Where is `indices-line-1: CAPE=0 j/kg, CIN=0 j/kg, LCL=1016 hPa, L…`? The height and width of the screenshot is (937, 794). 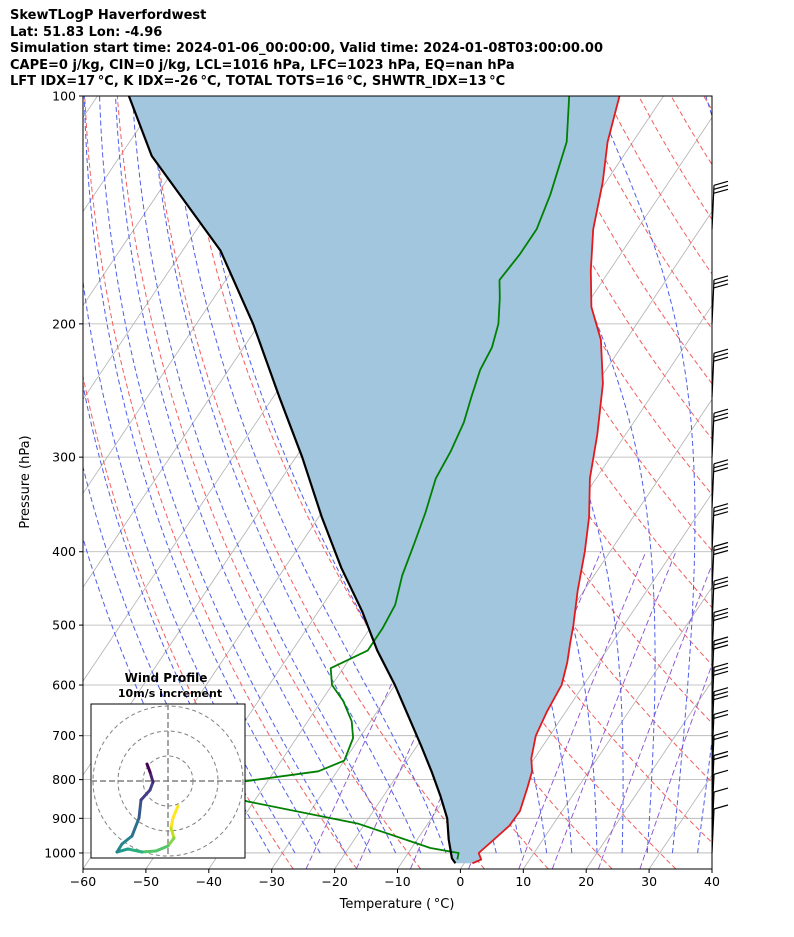 indices-line-1: CAPE=0 j/kg, CIN=0 j/kg, LCL=1016 hPa, L… is located at coordinates (262, 65).